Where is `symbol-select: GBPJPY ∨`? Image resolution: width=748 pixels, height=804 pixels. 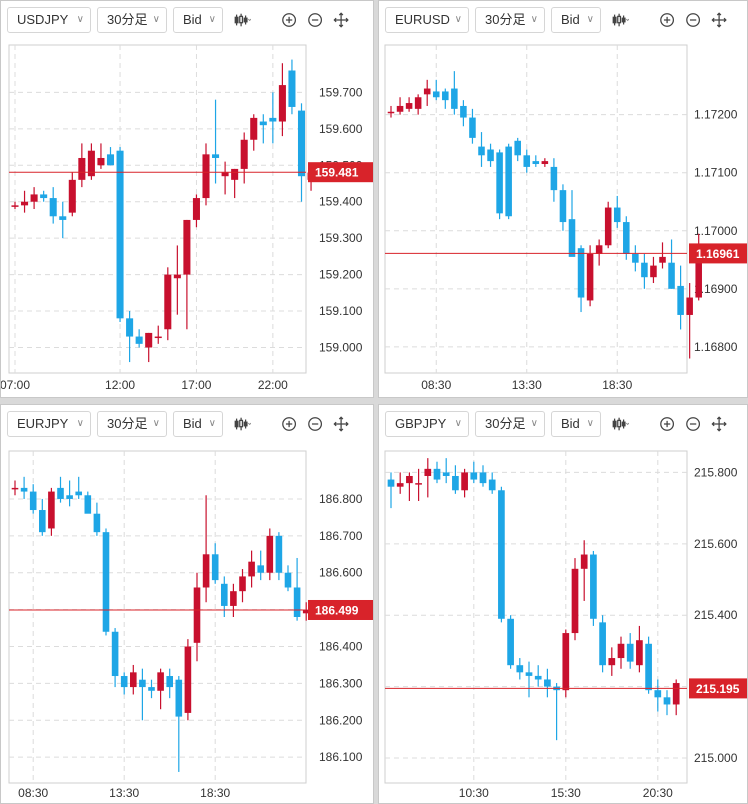 symbol-select: GBPJPY ∨ is located at coordinates (427, 424).